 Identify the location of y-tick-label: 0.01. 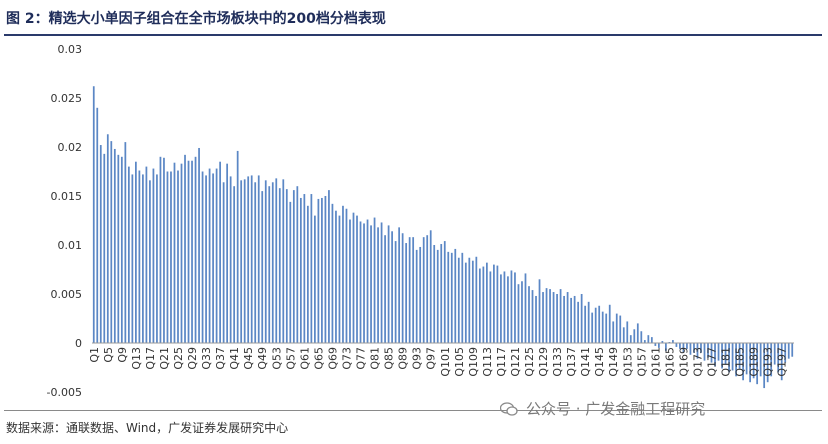
(70, 245).